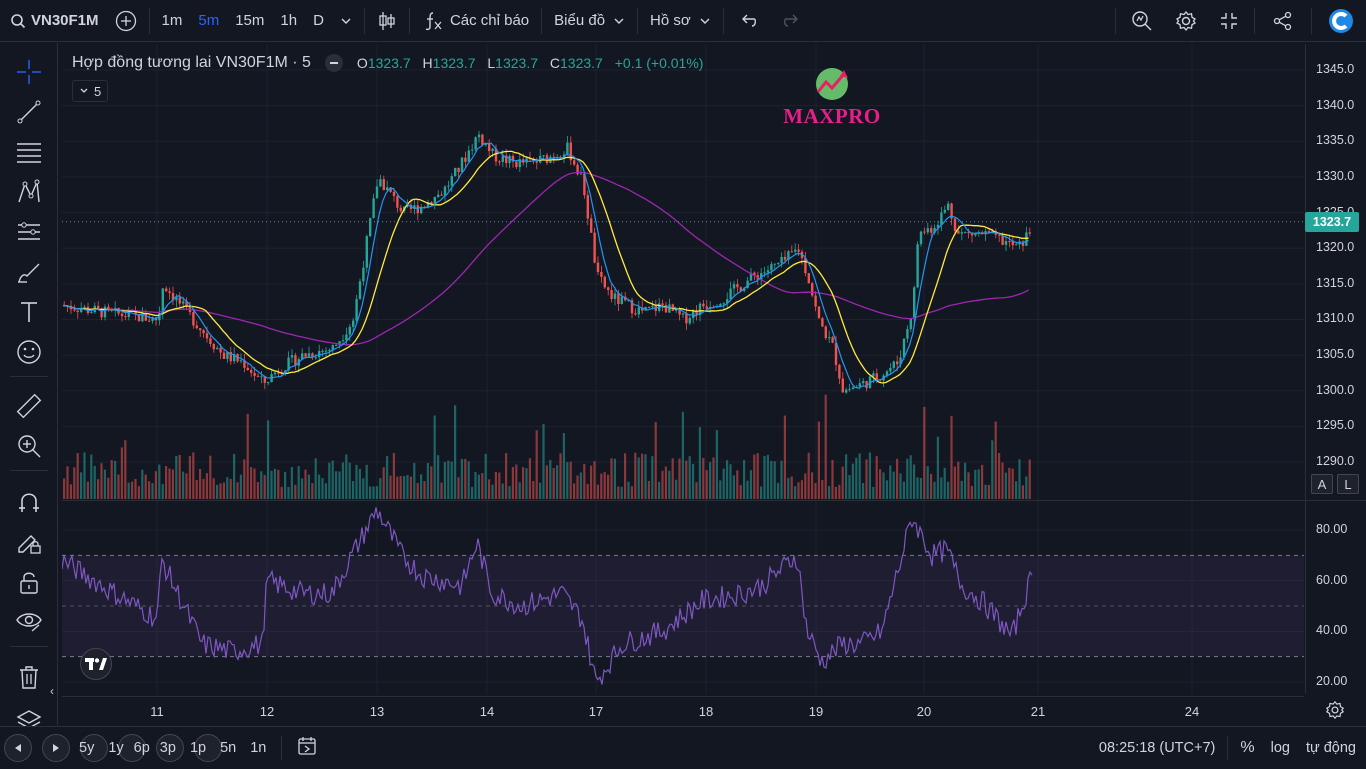 This screenshot has height=769, width=1366. I want to click on replay-step-3-button, so click(170, 748).